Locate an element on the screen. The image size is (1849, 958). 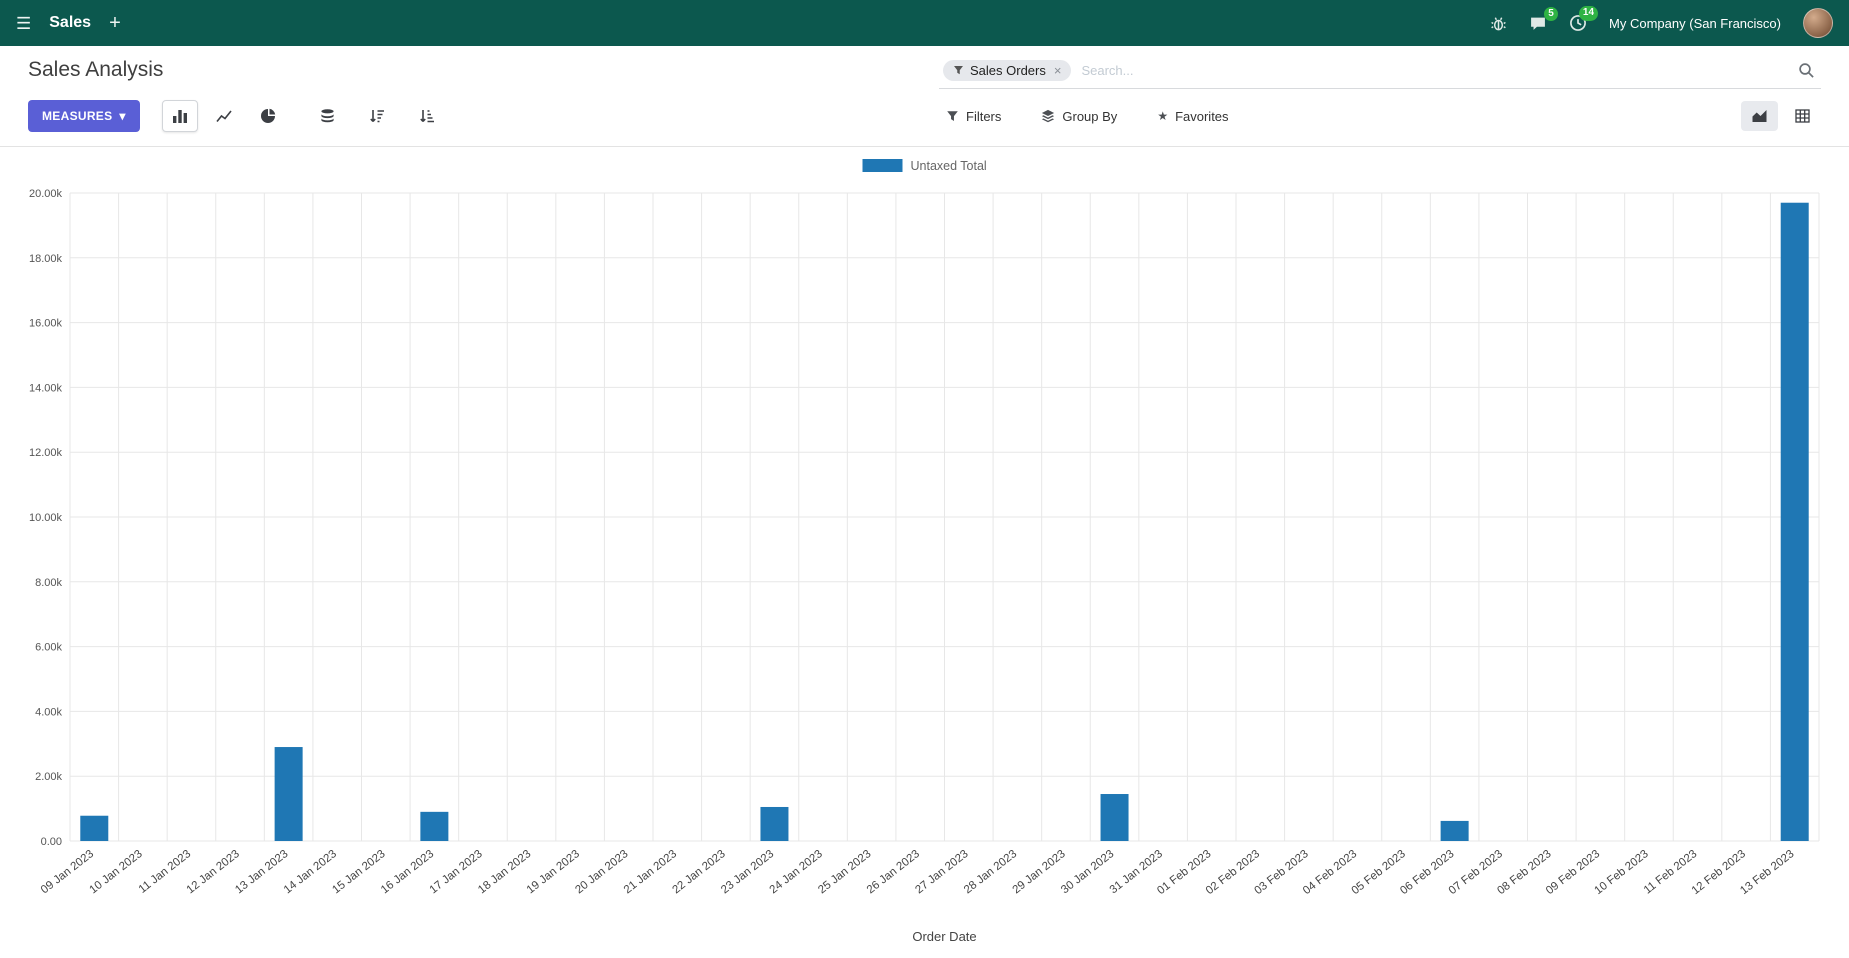
line-chart-button is located at coordinates (224, 116).